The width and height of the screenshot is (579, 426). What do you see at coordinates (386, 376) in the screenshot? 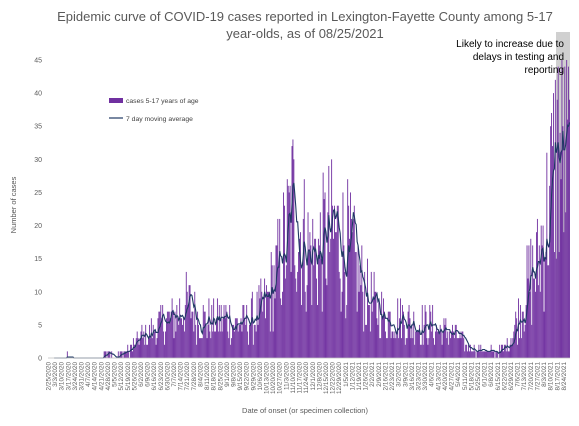
I see `x-tick-label: 2/16/2021` at bounding box center [386, 376].